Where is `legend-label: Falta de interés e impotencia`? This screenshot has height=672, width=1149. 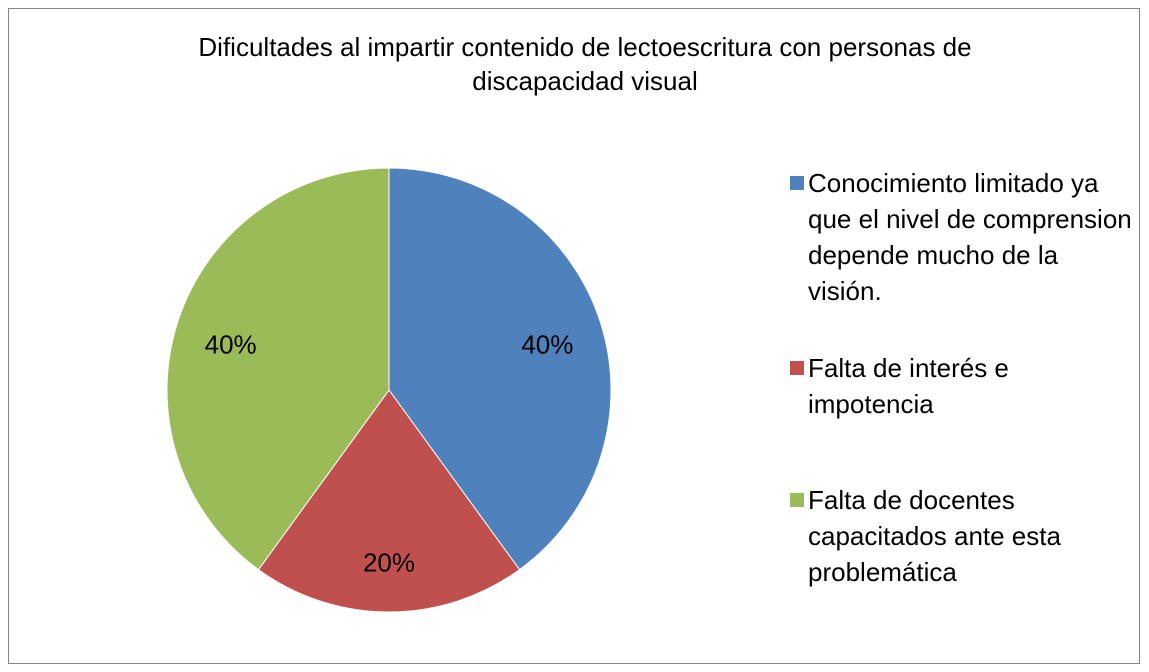 legend-label: Falta de interés e impotencia is located at coordinates (908, 386).